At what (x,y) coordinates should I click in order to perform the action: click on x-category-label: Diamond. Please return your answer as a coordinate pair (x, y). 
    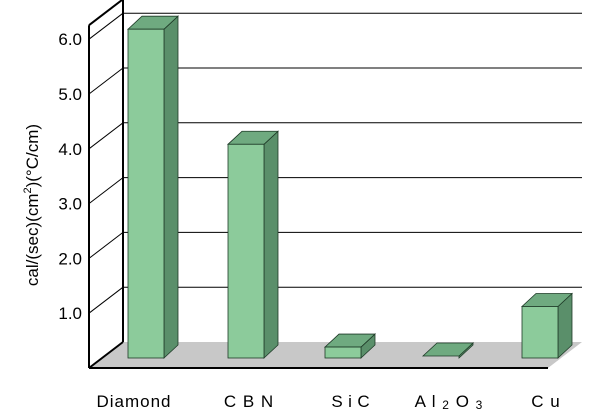
    Looking at the image, I should click on (133, 401).